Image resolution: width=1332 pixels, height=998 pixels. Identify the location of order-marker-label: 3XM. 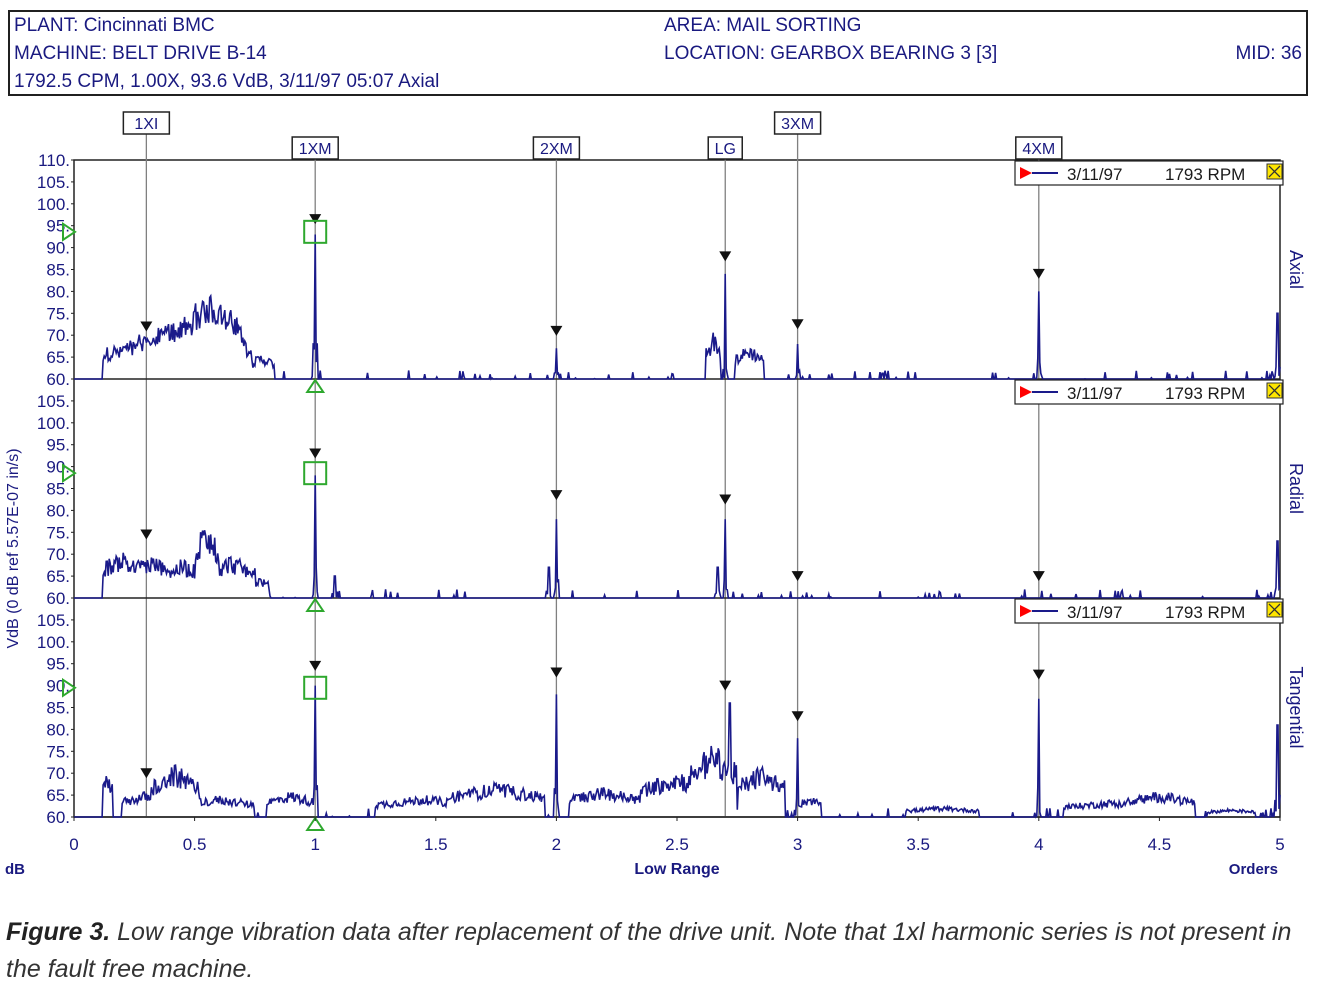
(797, 124).